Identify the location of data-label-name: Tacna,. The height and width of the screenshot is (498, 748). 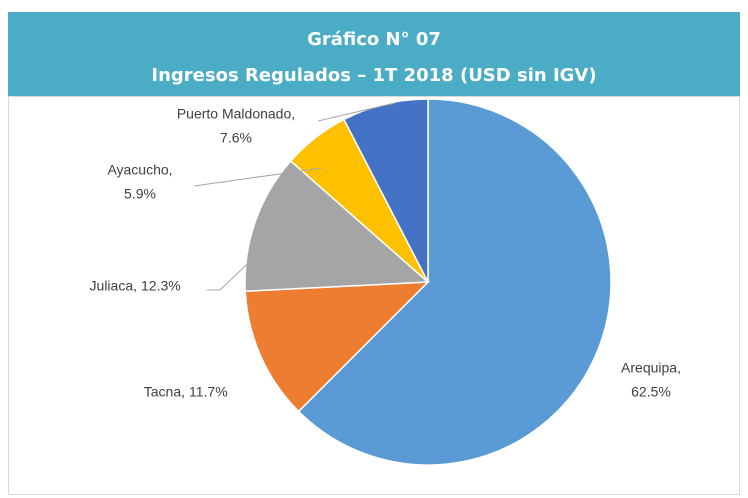
(164, 392).